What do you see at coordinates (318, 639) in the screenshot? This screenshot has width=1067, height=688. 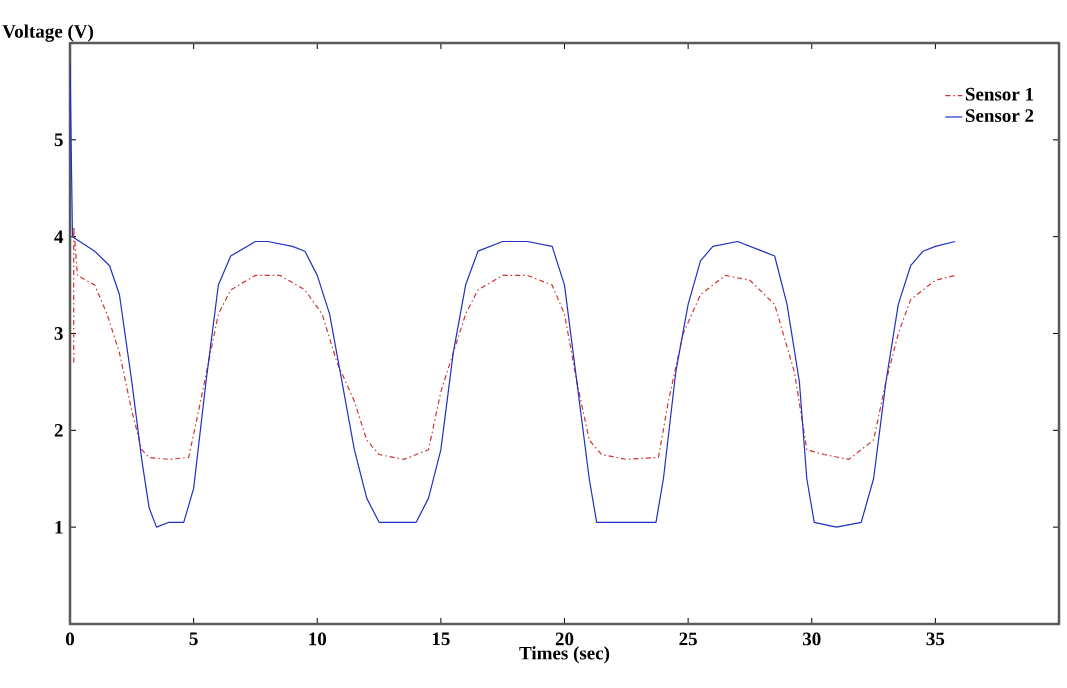 I see `x-tick-label: 10` at bounding box center [318, 639].